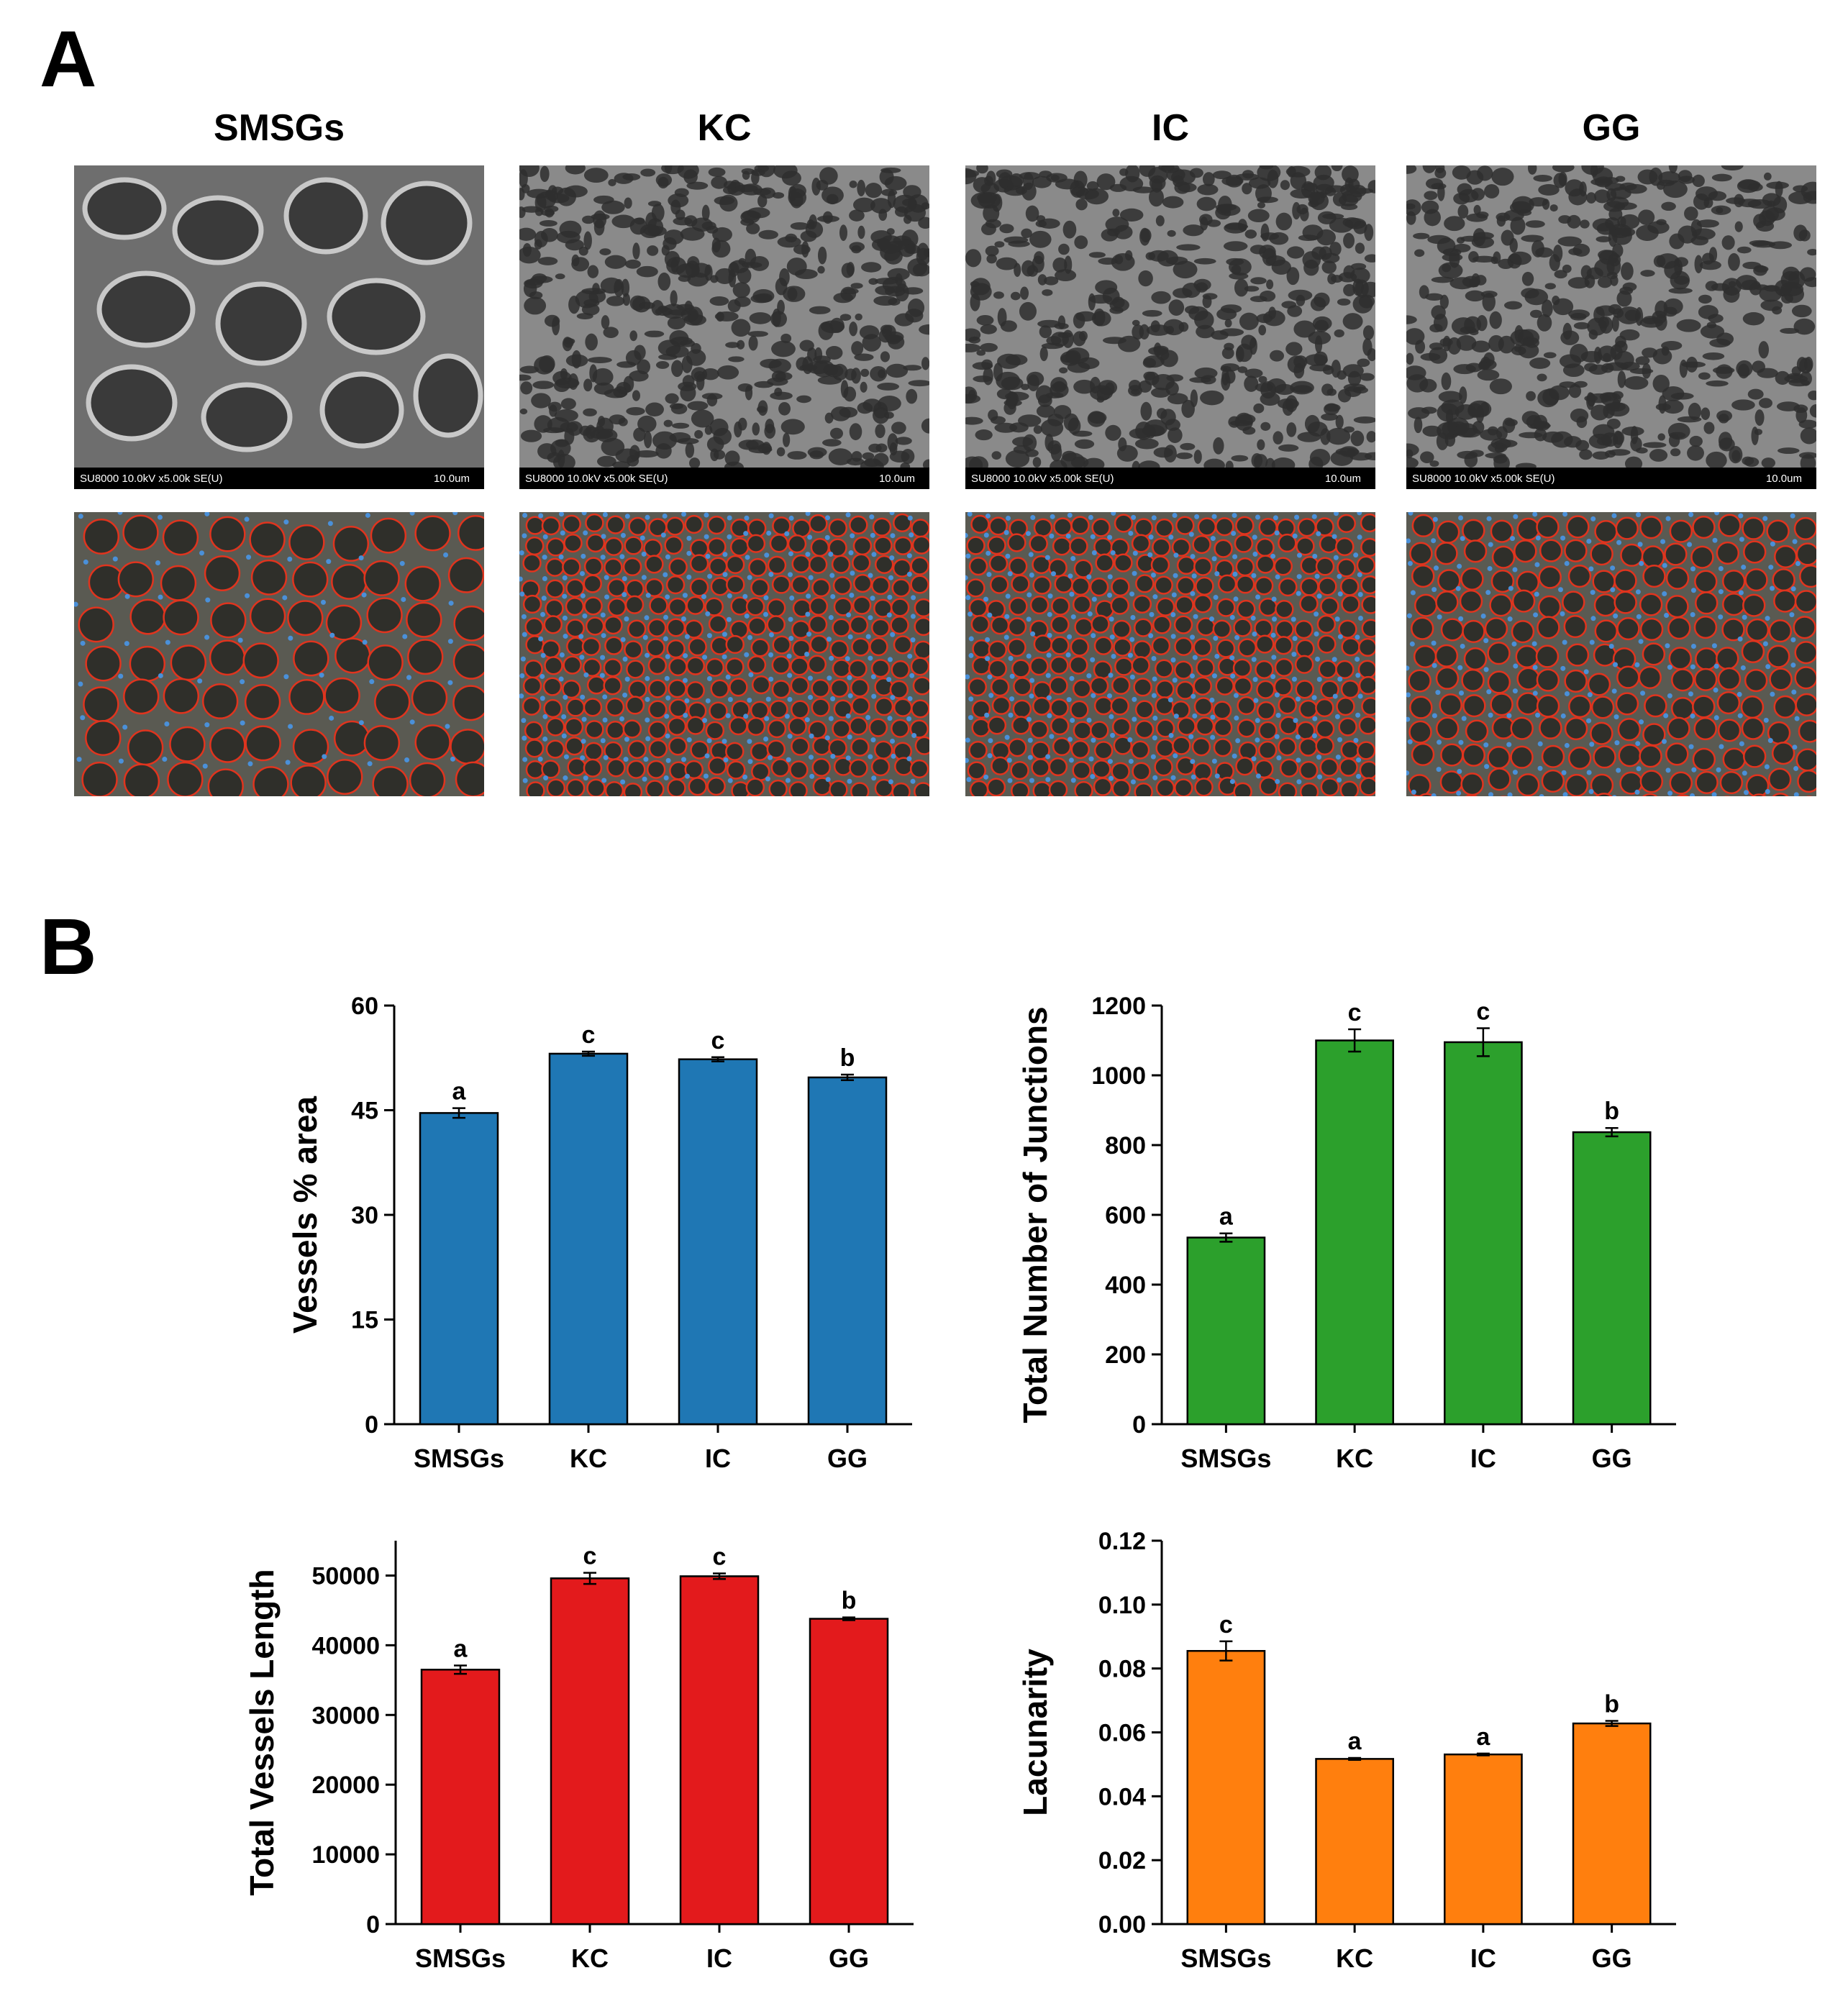 The height and width of the screenshot is (1996, 1848). What do you see at coordinates (1611, 654) in the screenshot?
I see `network-overlay-gg` at bounding box center [1611, 654].